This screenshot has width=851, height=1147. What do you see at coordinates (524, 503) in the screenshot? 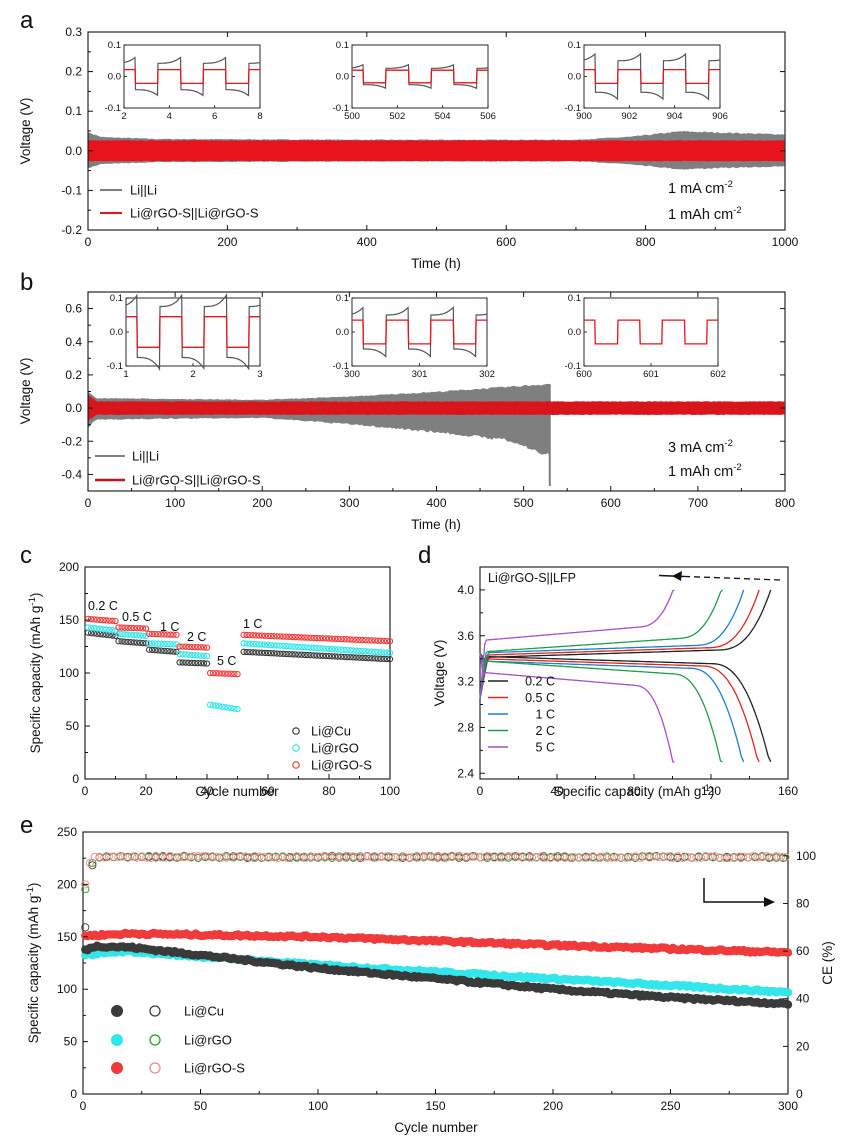
I see `x-tick-label: 500` at bounding box center [524, 503].